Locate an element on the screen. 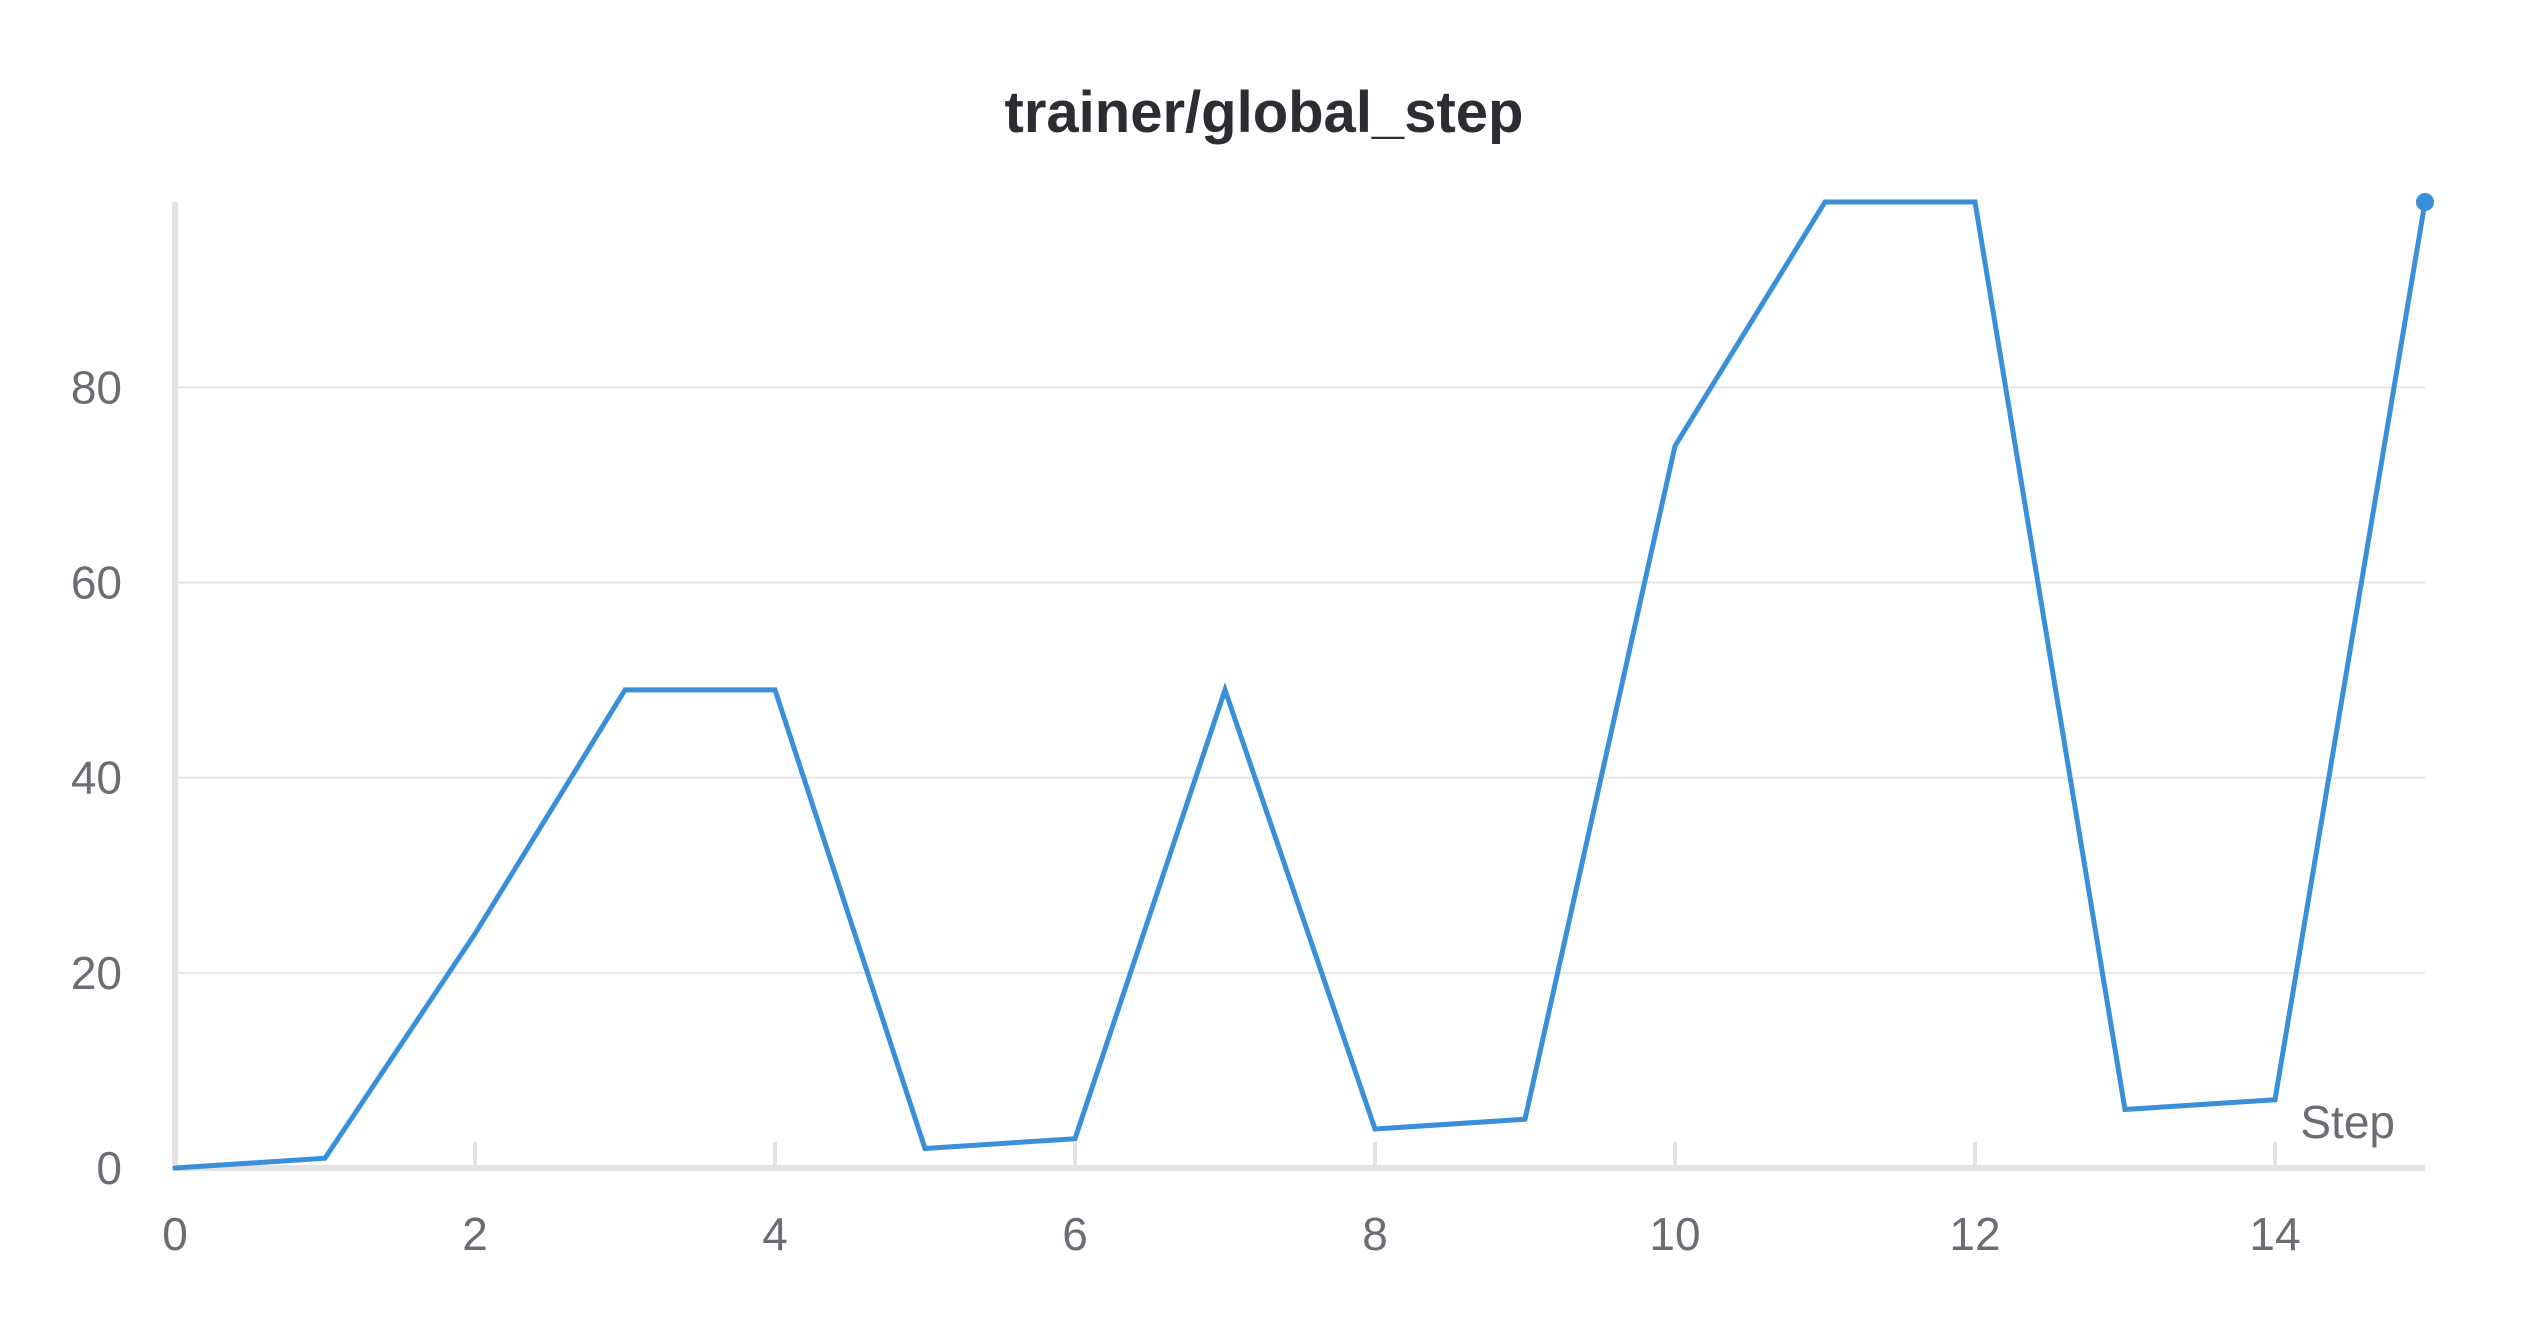  x-tick-label: 2 is located at coordinates (475, 1234).